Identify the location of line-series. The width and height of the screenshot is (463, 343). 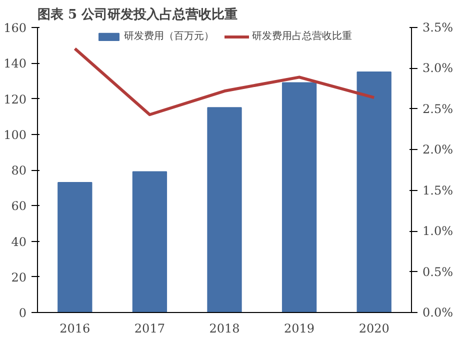
(224, 81).